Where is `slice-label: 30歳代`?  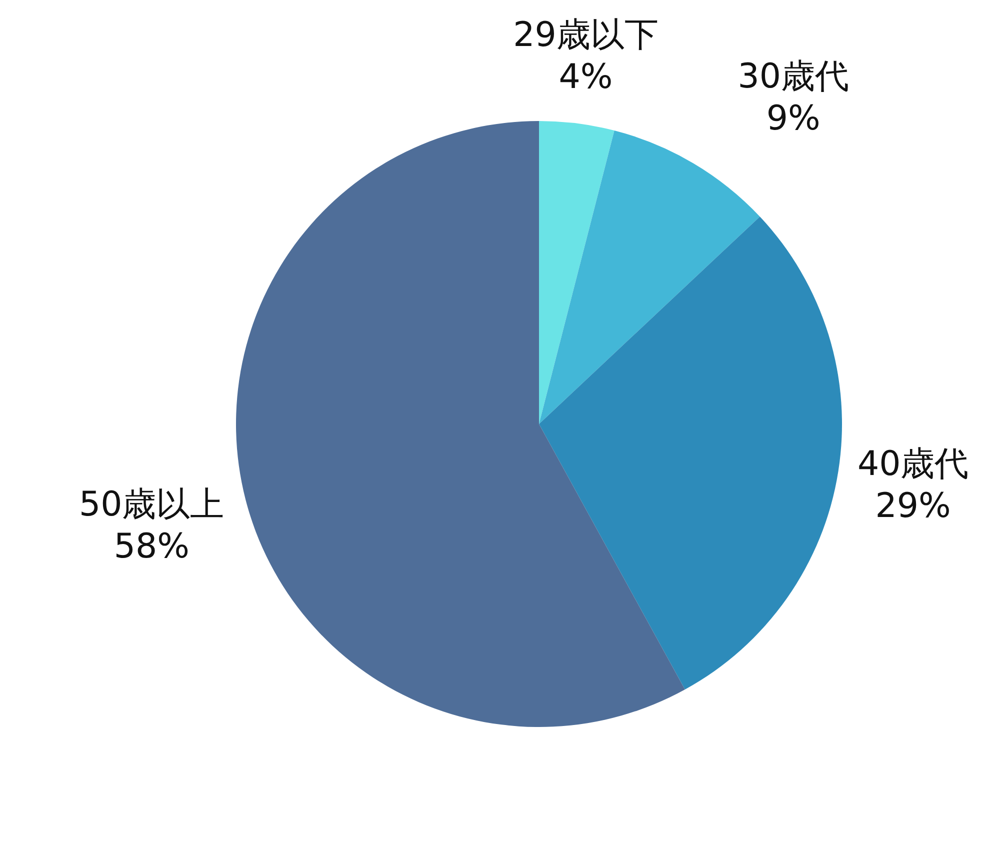 slice-label: 30歳代 is located at coordinates (793, 76).